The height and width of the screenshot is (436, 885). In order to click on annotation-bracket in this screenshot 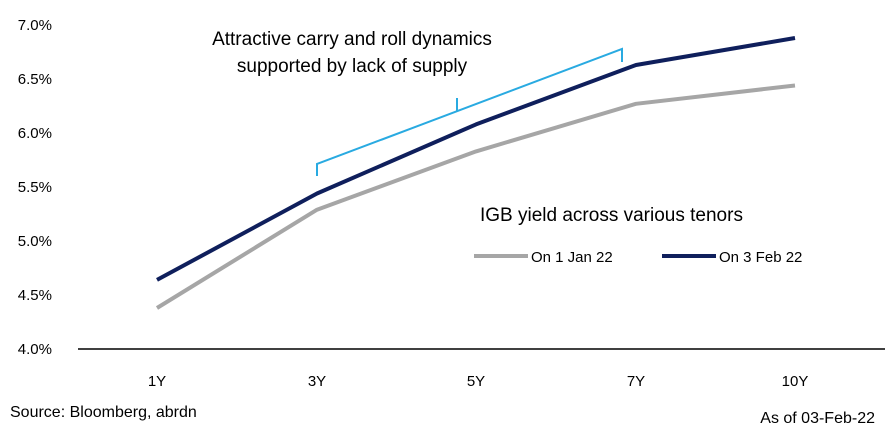, I will do `click(469, 111)`.